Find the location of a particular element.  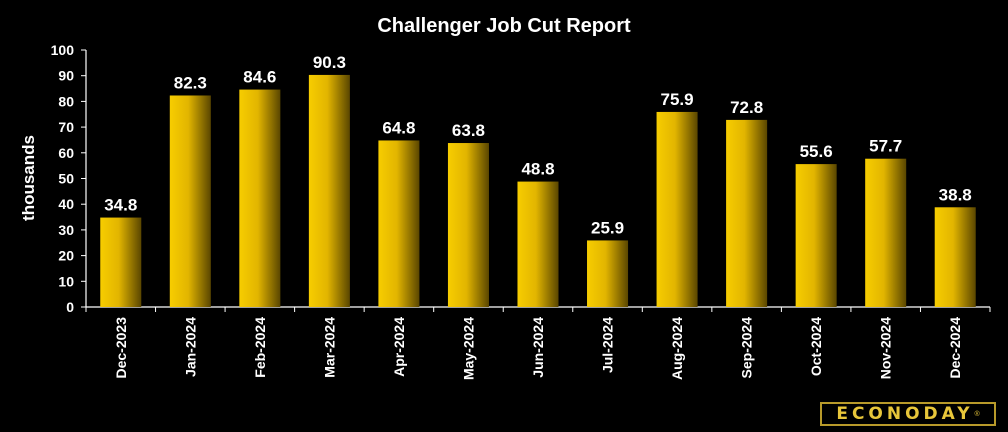

x-tick-label: Nov-2024 is located at coordinates (886, 348).